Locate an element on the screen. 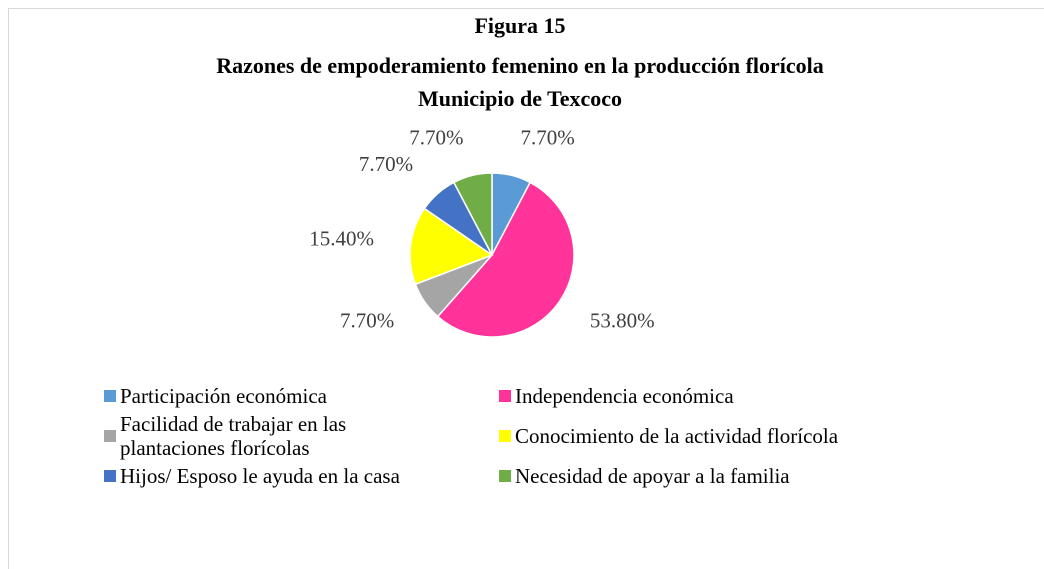  legend-label: Hijos/ Esposo le ayuda en la casa is located at coordinates (260, 476).